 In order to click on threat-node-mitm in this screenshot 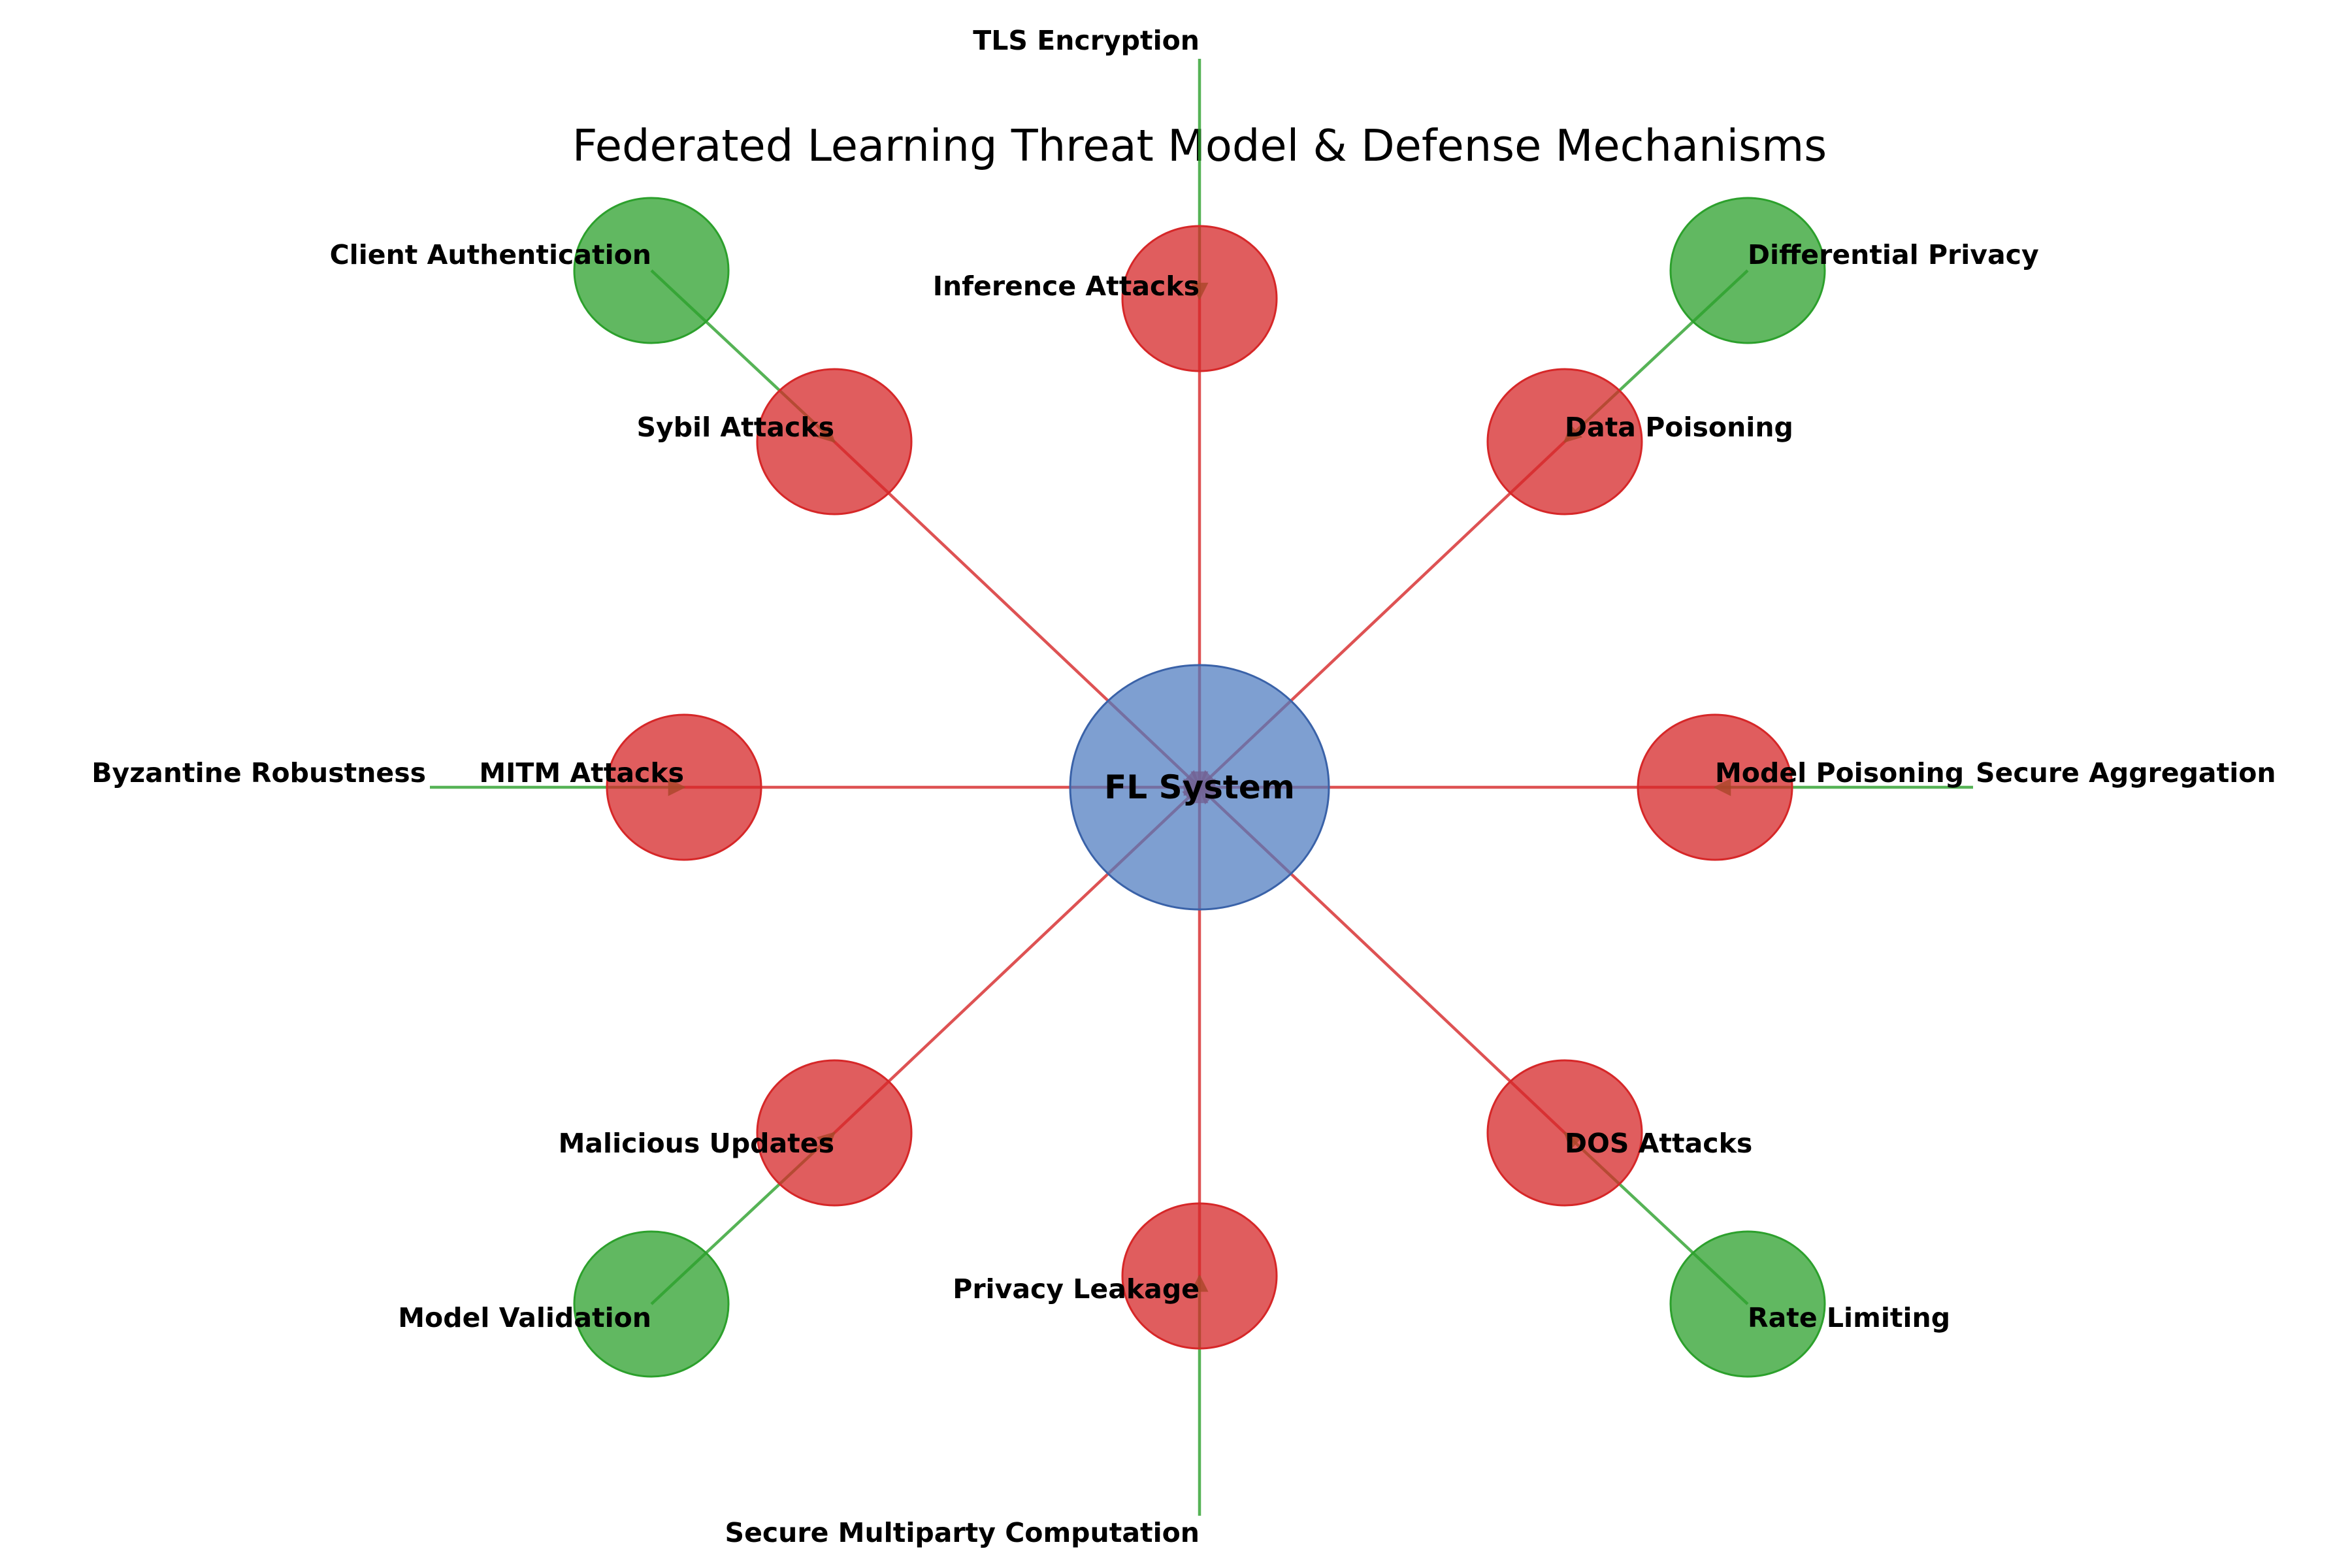, I will do `click(684, 787)`.